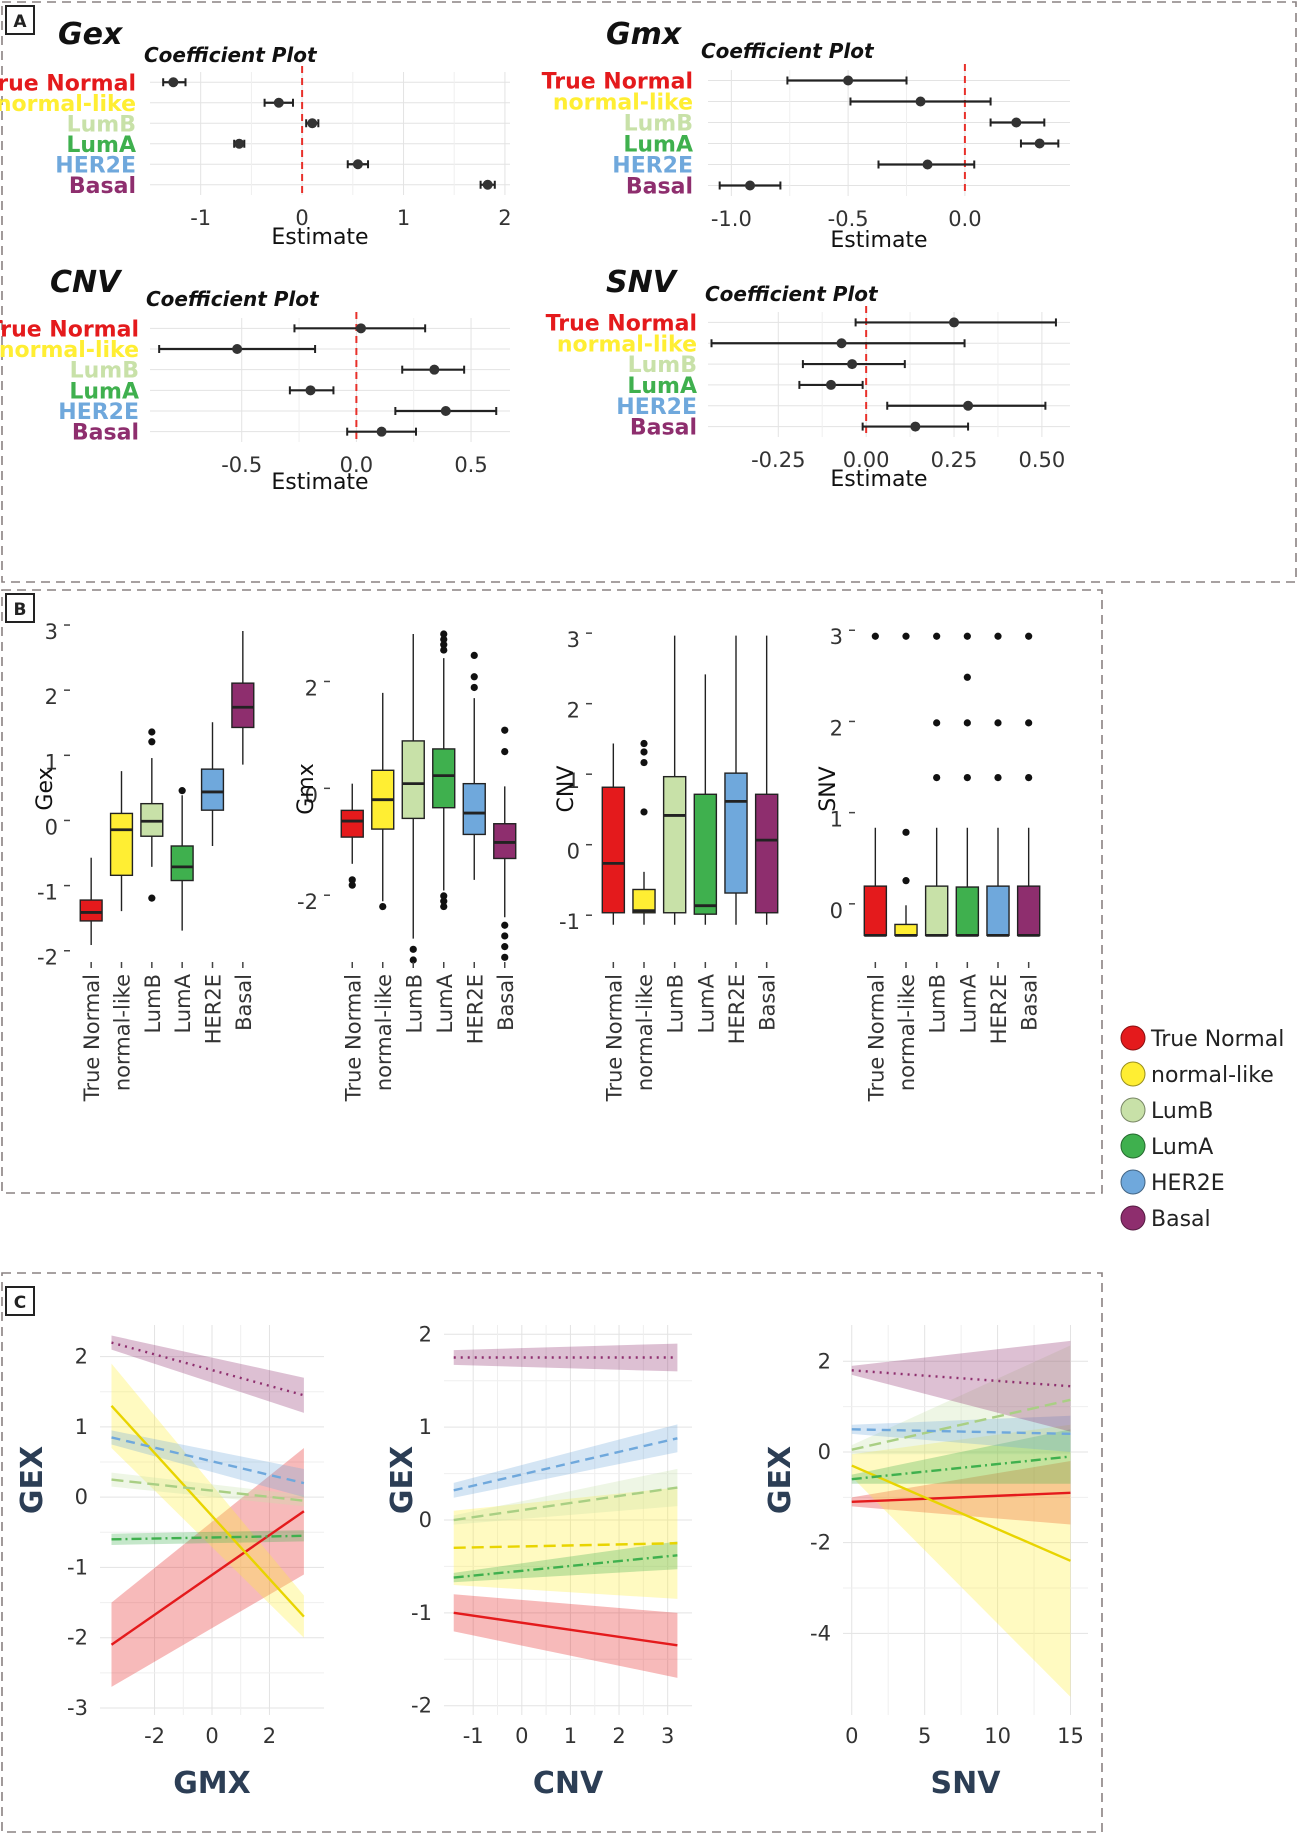 This screenshot has height=1835, width=1299. I want to click on y-tick-label: -1, so click(47, 893).